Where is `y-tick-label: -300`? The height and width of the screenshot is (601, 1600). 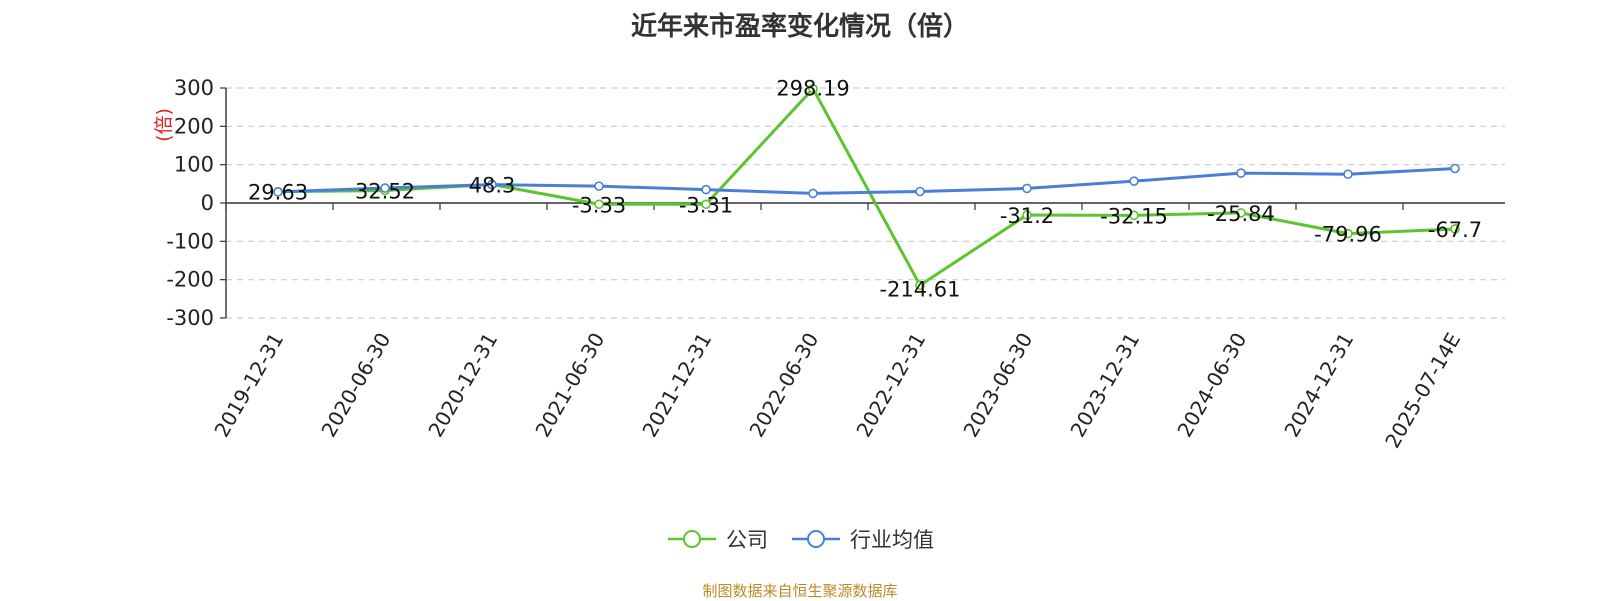
y-tick-label: -300 is located at coordinates (190, 318).